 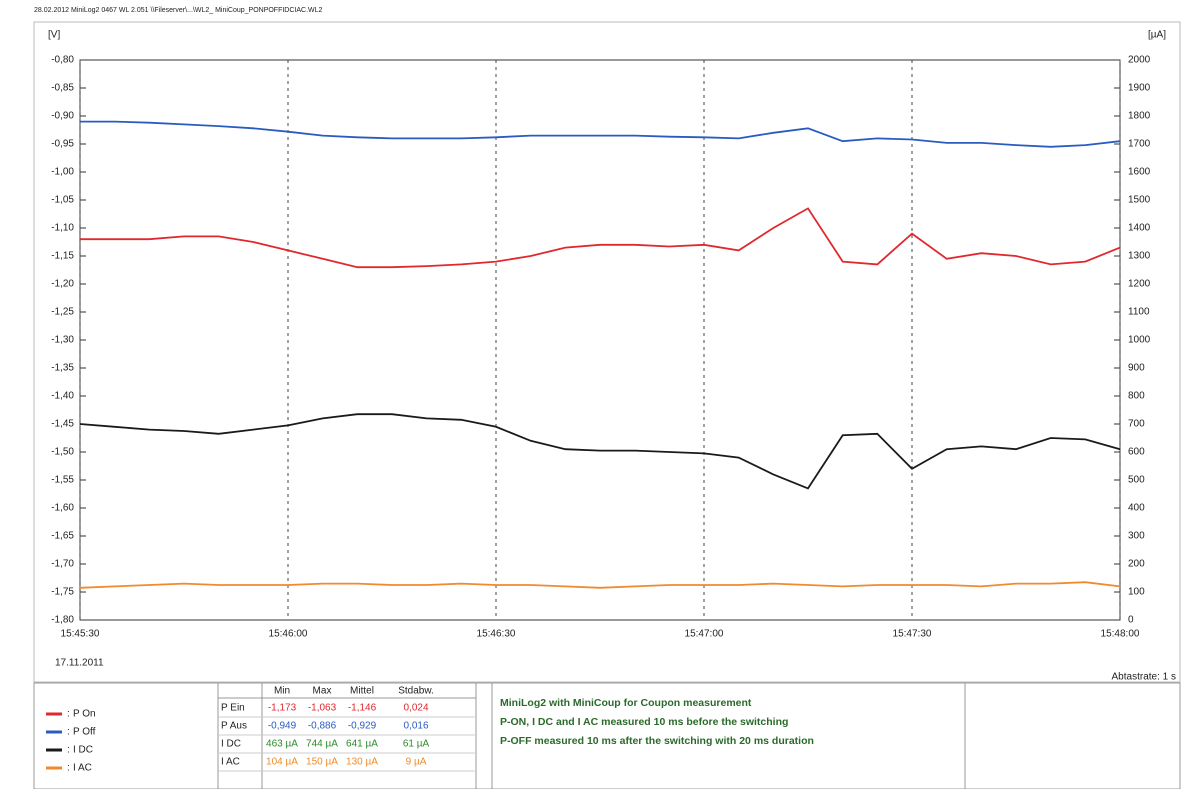 I want to click on x-tick-label: 15:46:00, so click(x=288, y=634).